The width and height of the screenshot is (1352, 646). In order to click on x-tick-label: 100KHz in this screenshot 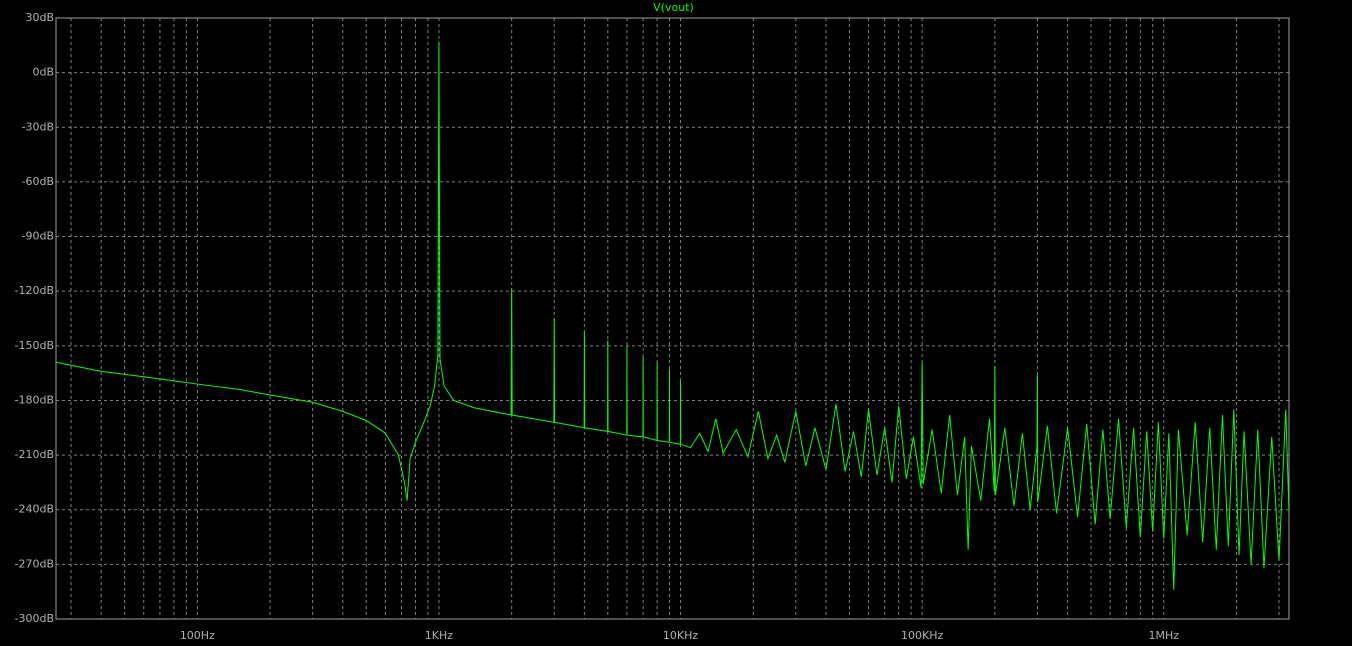, I will do `click(922, 635)`.